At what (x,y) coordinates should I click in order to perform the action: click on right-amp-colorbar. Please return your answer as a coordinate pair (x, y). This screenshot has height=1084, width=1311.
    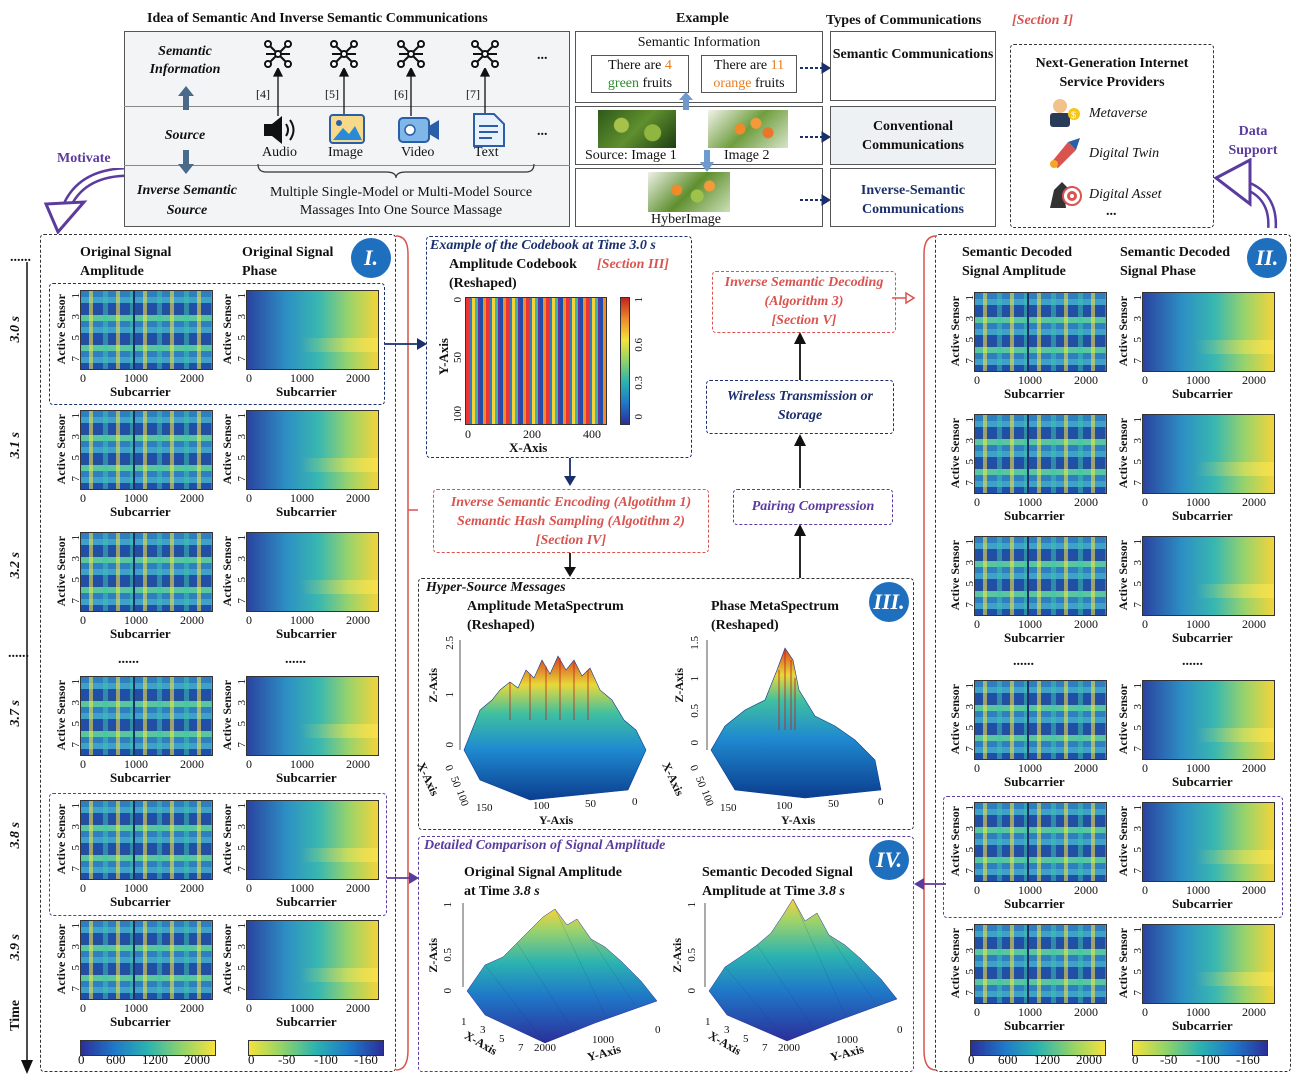
    Looking at the image, I should click on (1038, 1048).